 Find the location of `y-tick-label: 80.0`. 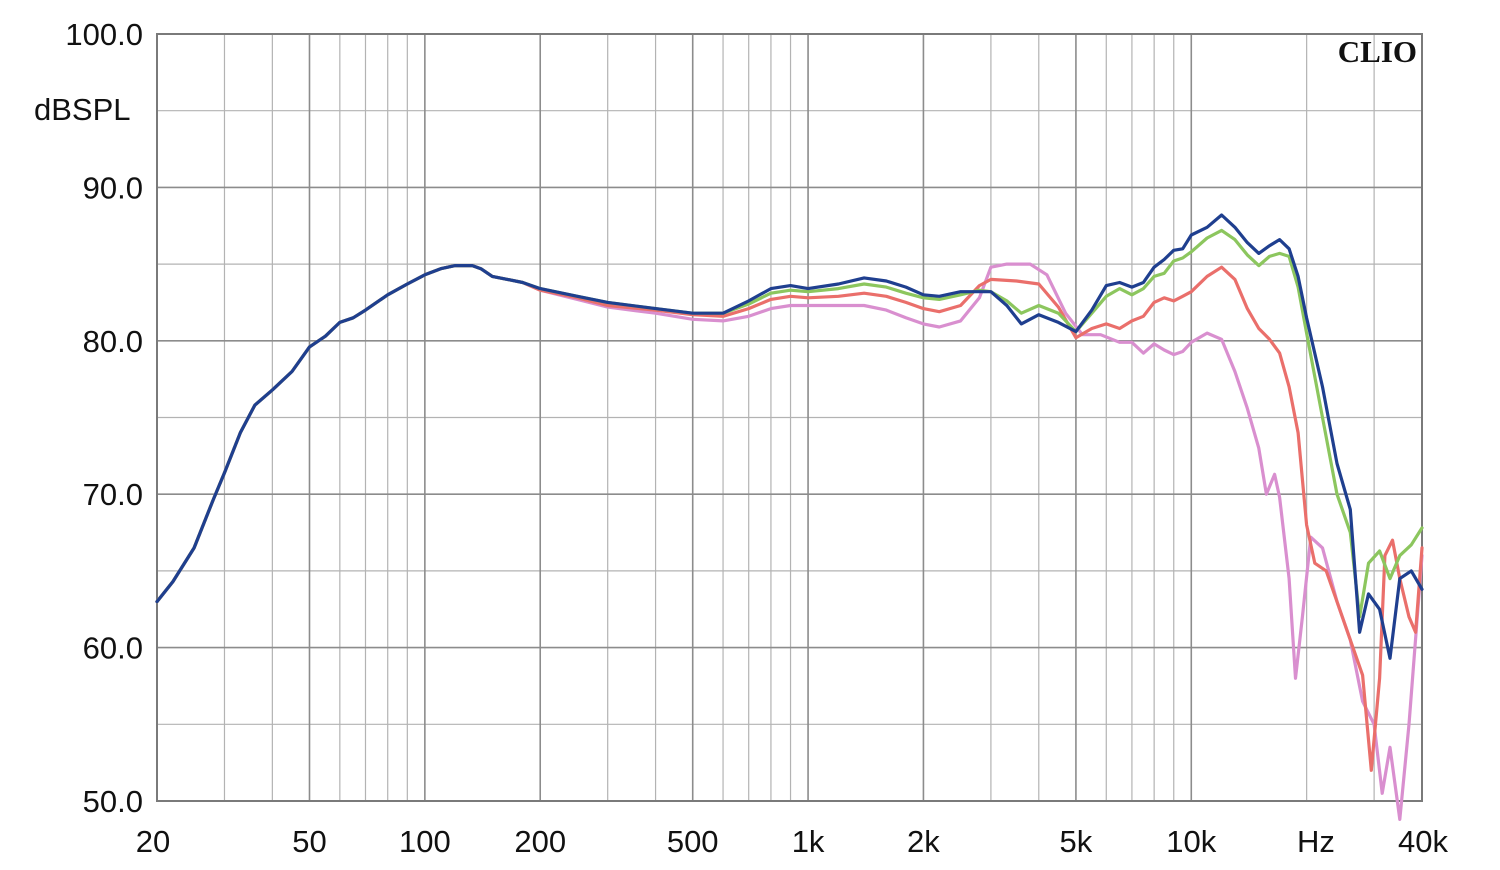

y-tick-label: 80.0 is located at coordinates (113, 341).